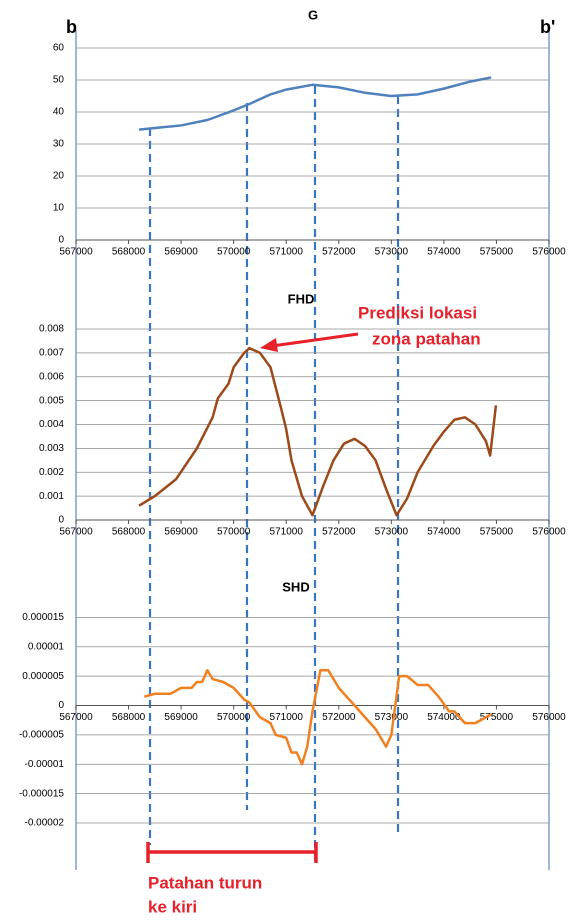  What do you see at coordinates (45, 764) in the screenshot?
I see `y-tick-label: -0.00001` at bounding box center [45, 764].